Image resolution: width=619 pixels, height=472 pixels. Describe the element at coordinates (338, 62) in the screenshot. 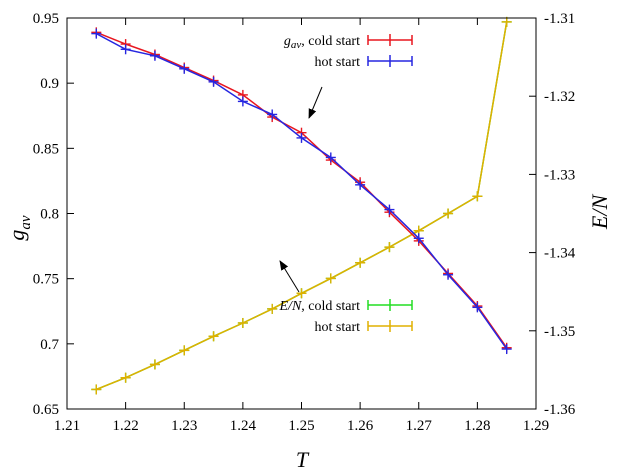

I see `legend-label-hot-gav: hot start` at that location.